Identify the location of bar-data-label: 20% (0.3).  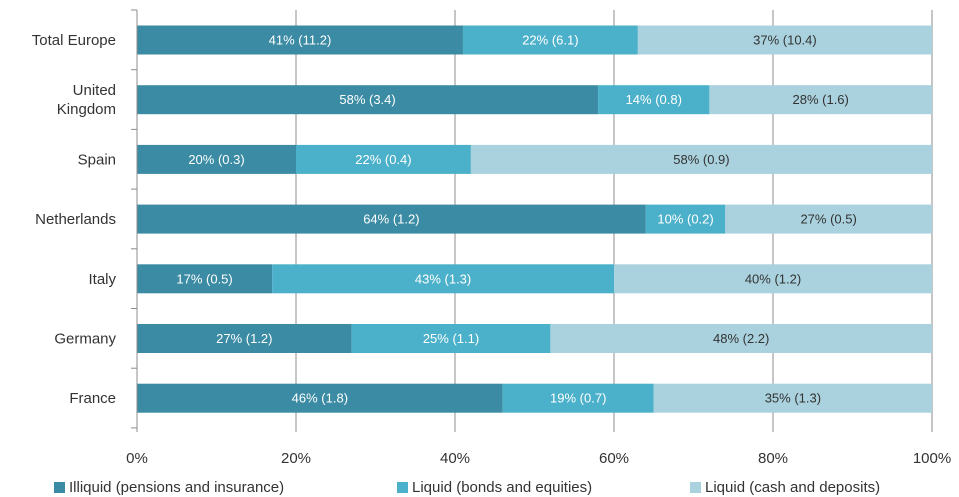
(216, 159).